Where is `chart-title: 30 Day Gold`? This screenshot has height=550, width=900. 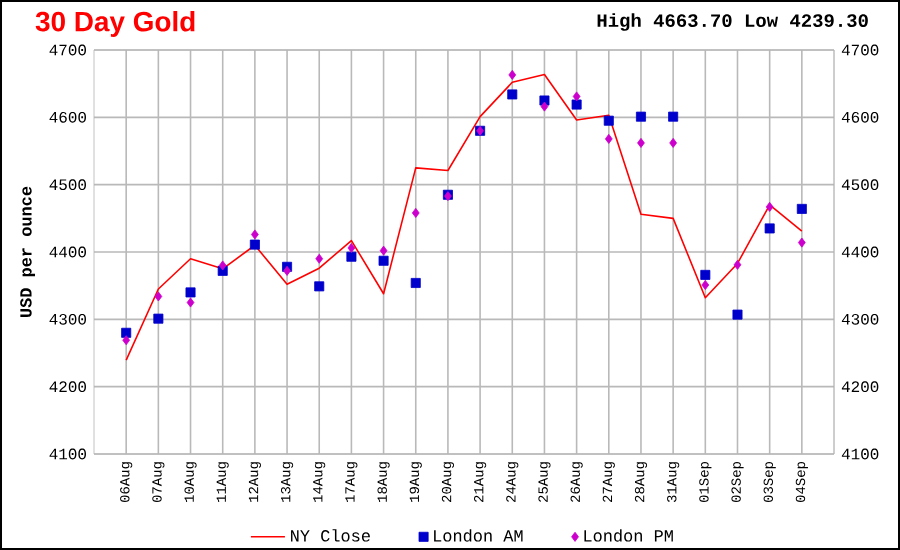 chart-title: 30 Day Gold is located at coordinates (115, 23).